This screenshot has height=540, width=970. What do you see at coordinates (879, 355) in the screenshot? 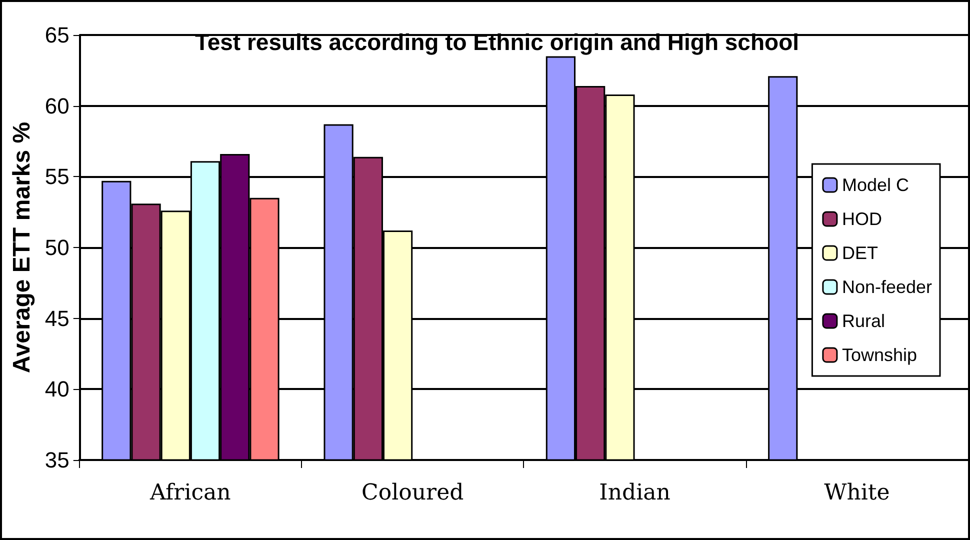
I see `legend-label: Township` at bounding box center [879, 355].